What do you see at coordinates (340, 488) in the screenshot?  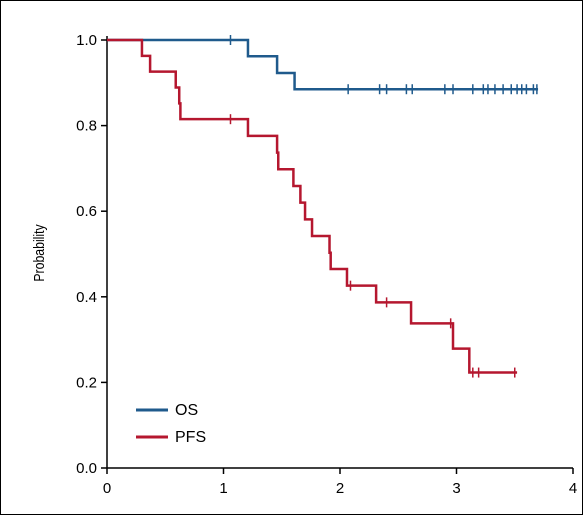 I see `x-tick-label: 2` at bounding box center [340, 488].